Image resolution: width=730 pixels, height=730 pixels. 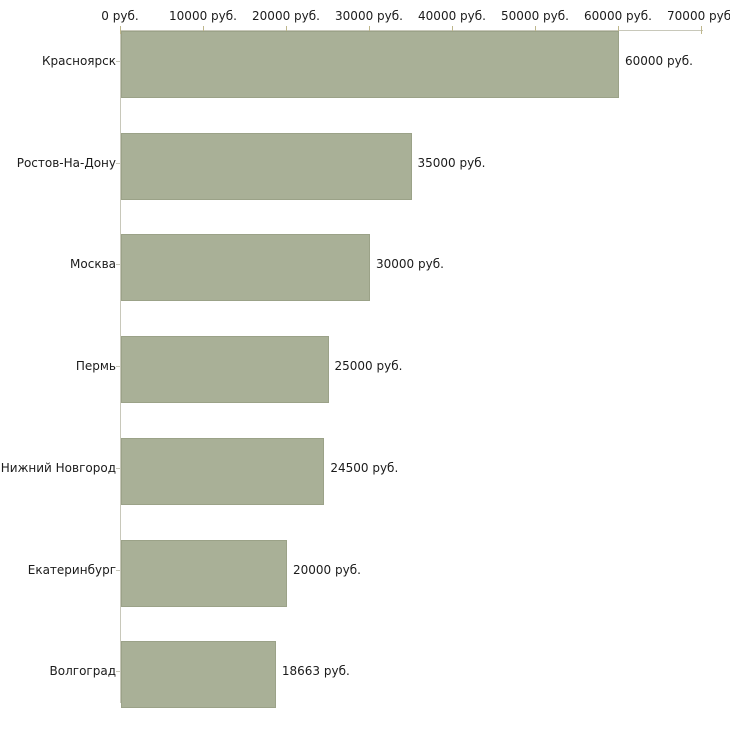 What do you see at coordinates (93, 264) in the screenshot?
I see `bar-category-label: Москва` at bounding box center [93, 264].